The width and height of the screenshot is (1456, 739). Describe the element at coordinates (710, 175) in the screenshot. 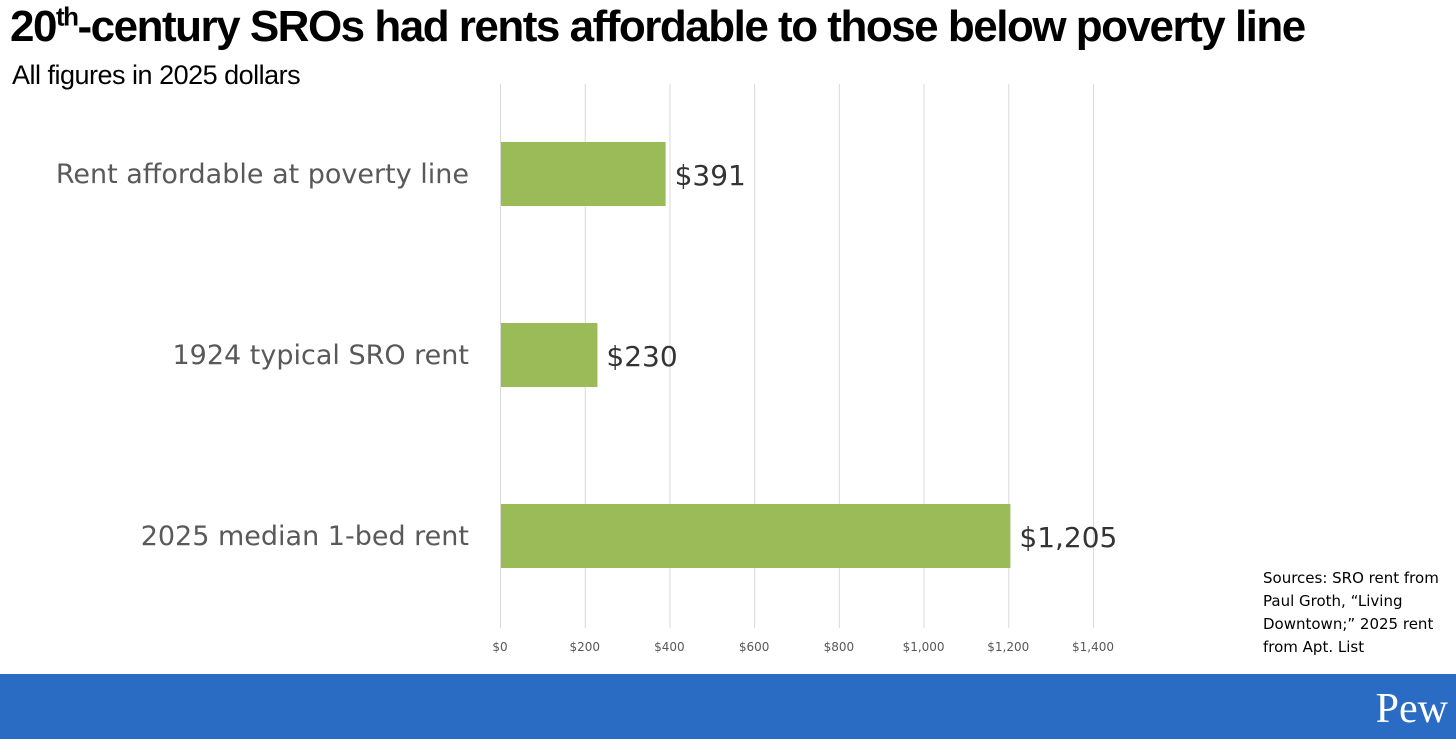

I see `data-label: $391` at that location.